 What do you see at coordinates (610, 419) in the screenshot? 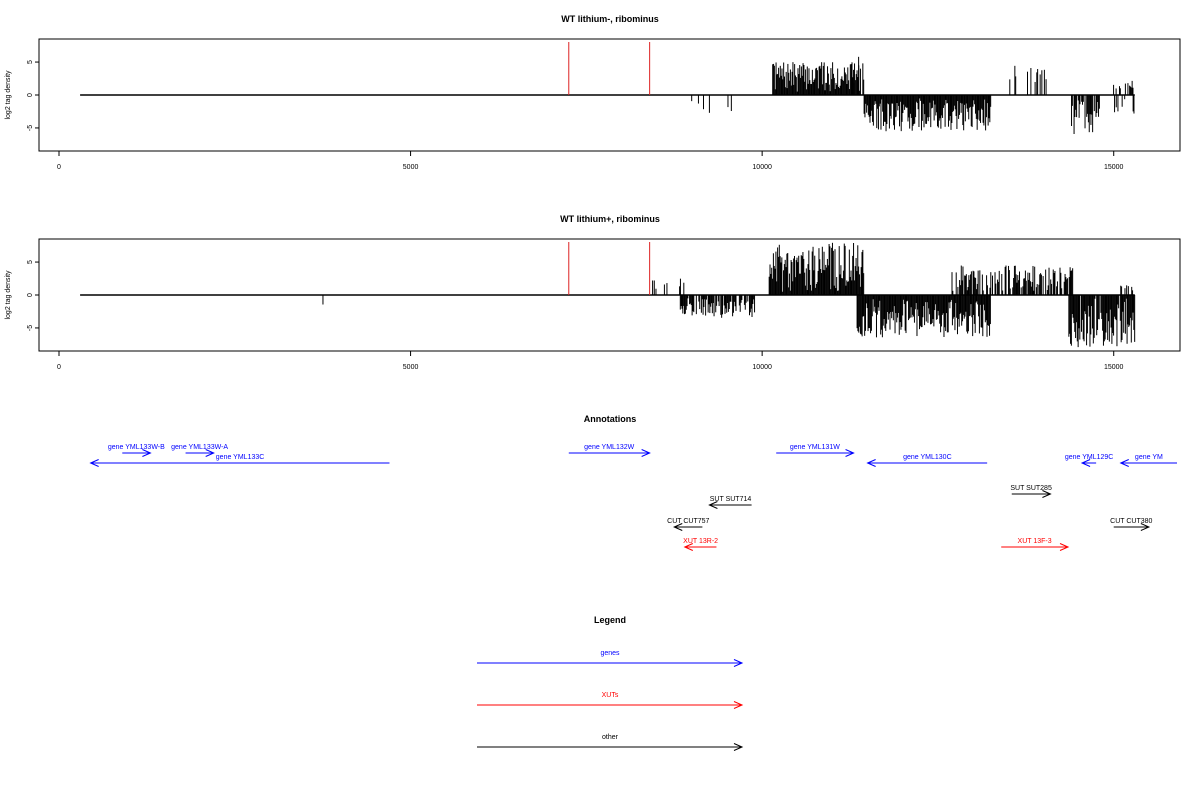
I see `annotations-title: Annotations` at bounding box center [610, 419].